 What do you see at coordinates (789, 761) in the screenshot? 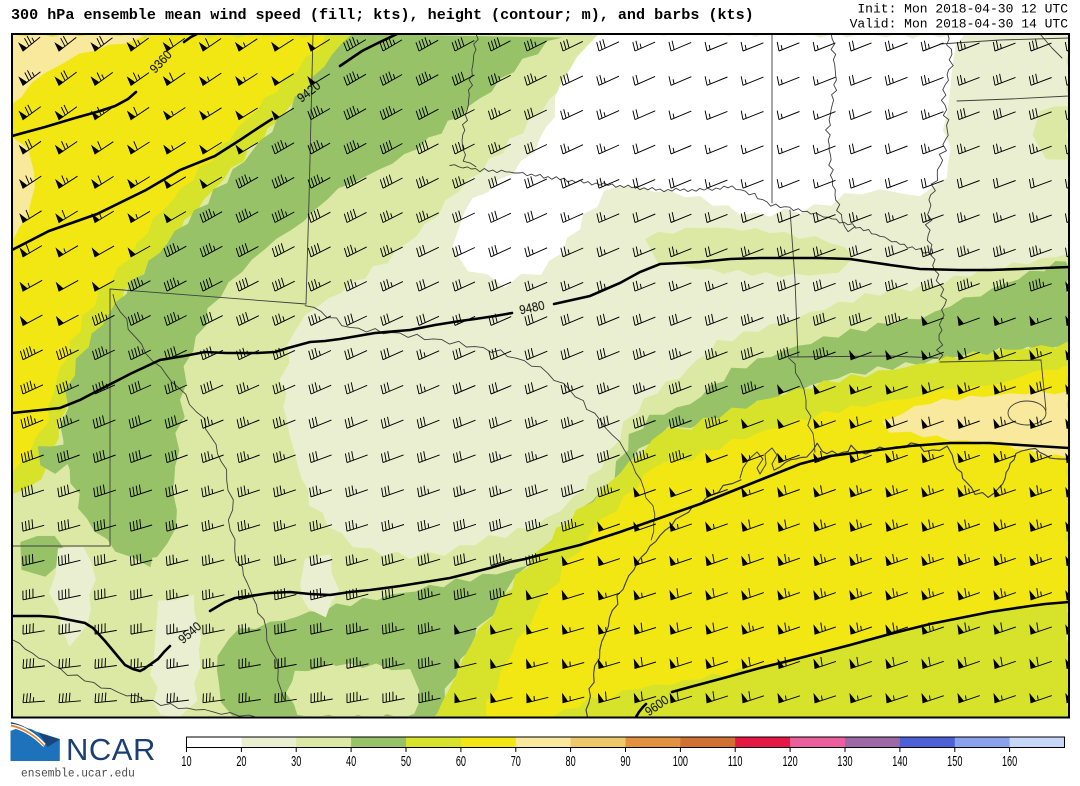
I see `svg-text: 120` at bounding box center [789, 761].